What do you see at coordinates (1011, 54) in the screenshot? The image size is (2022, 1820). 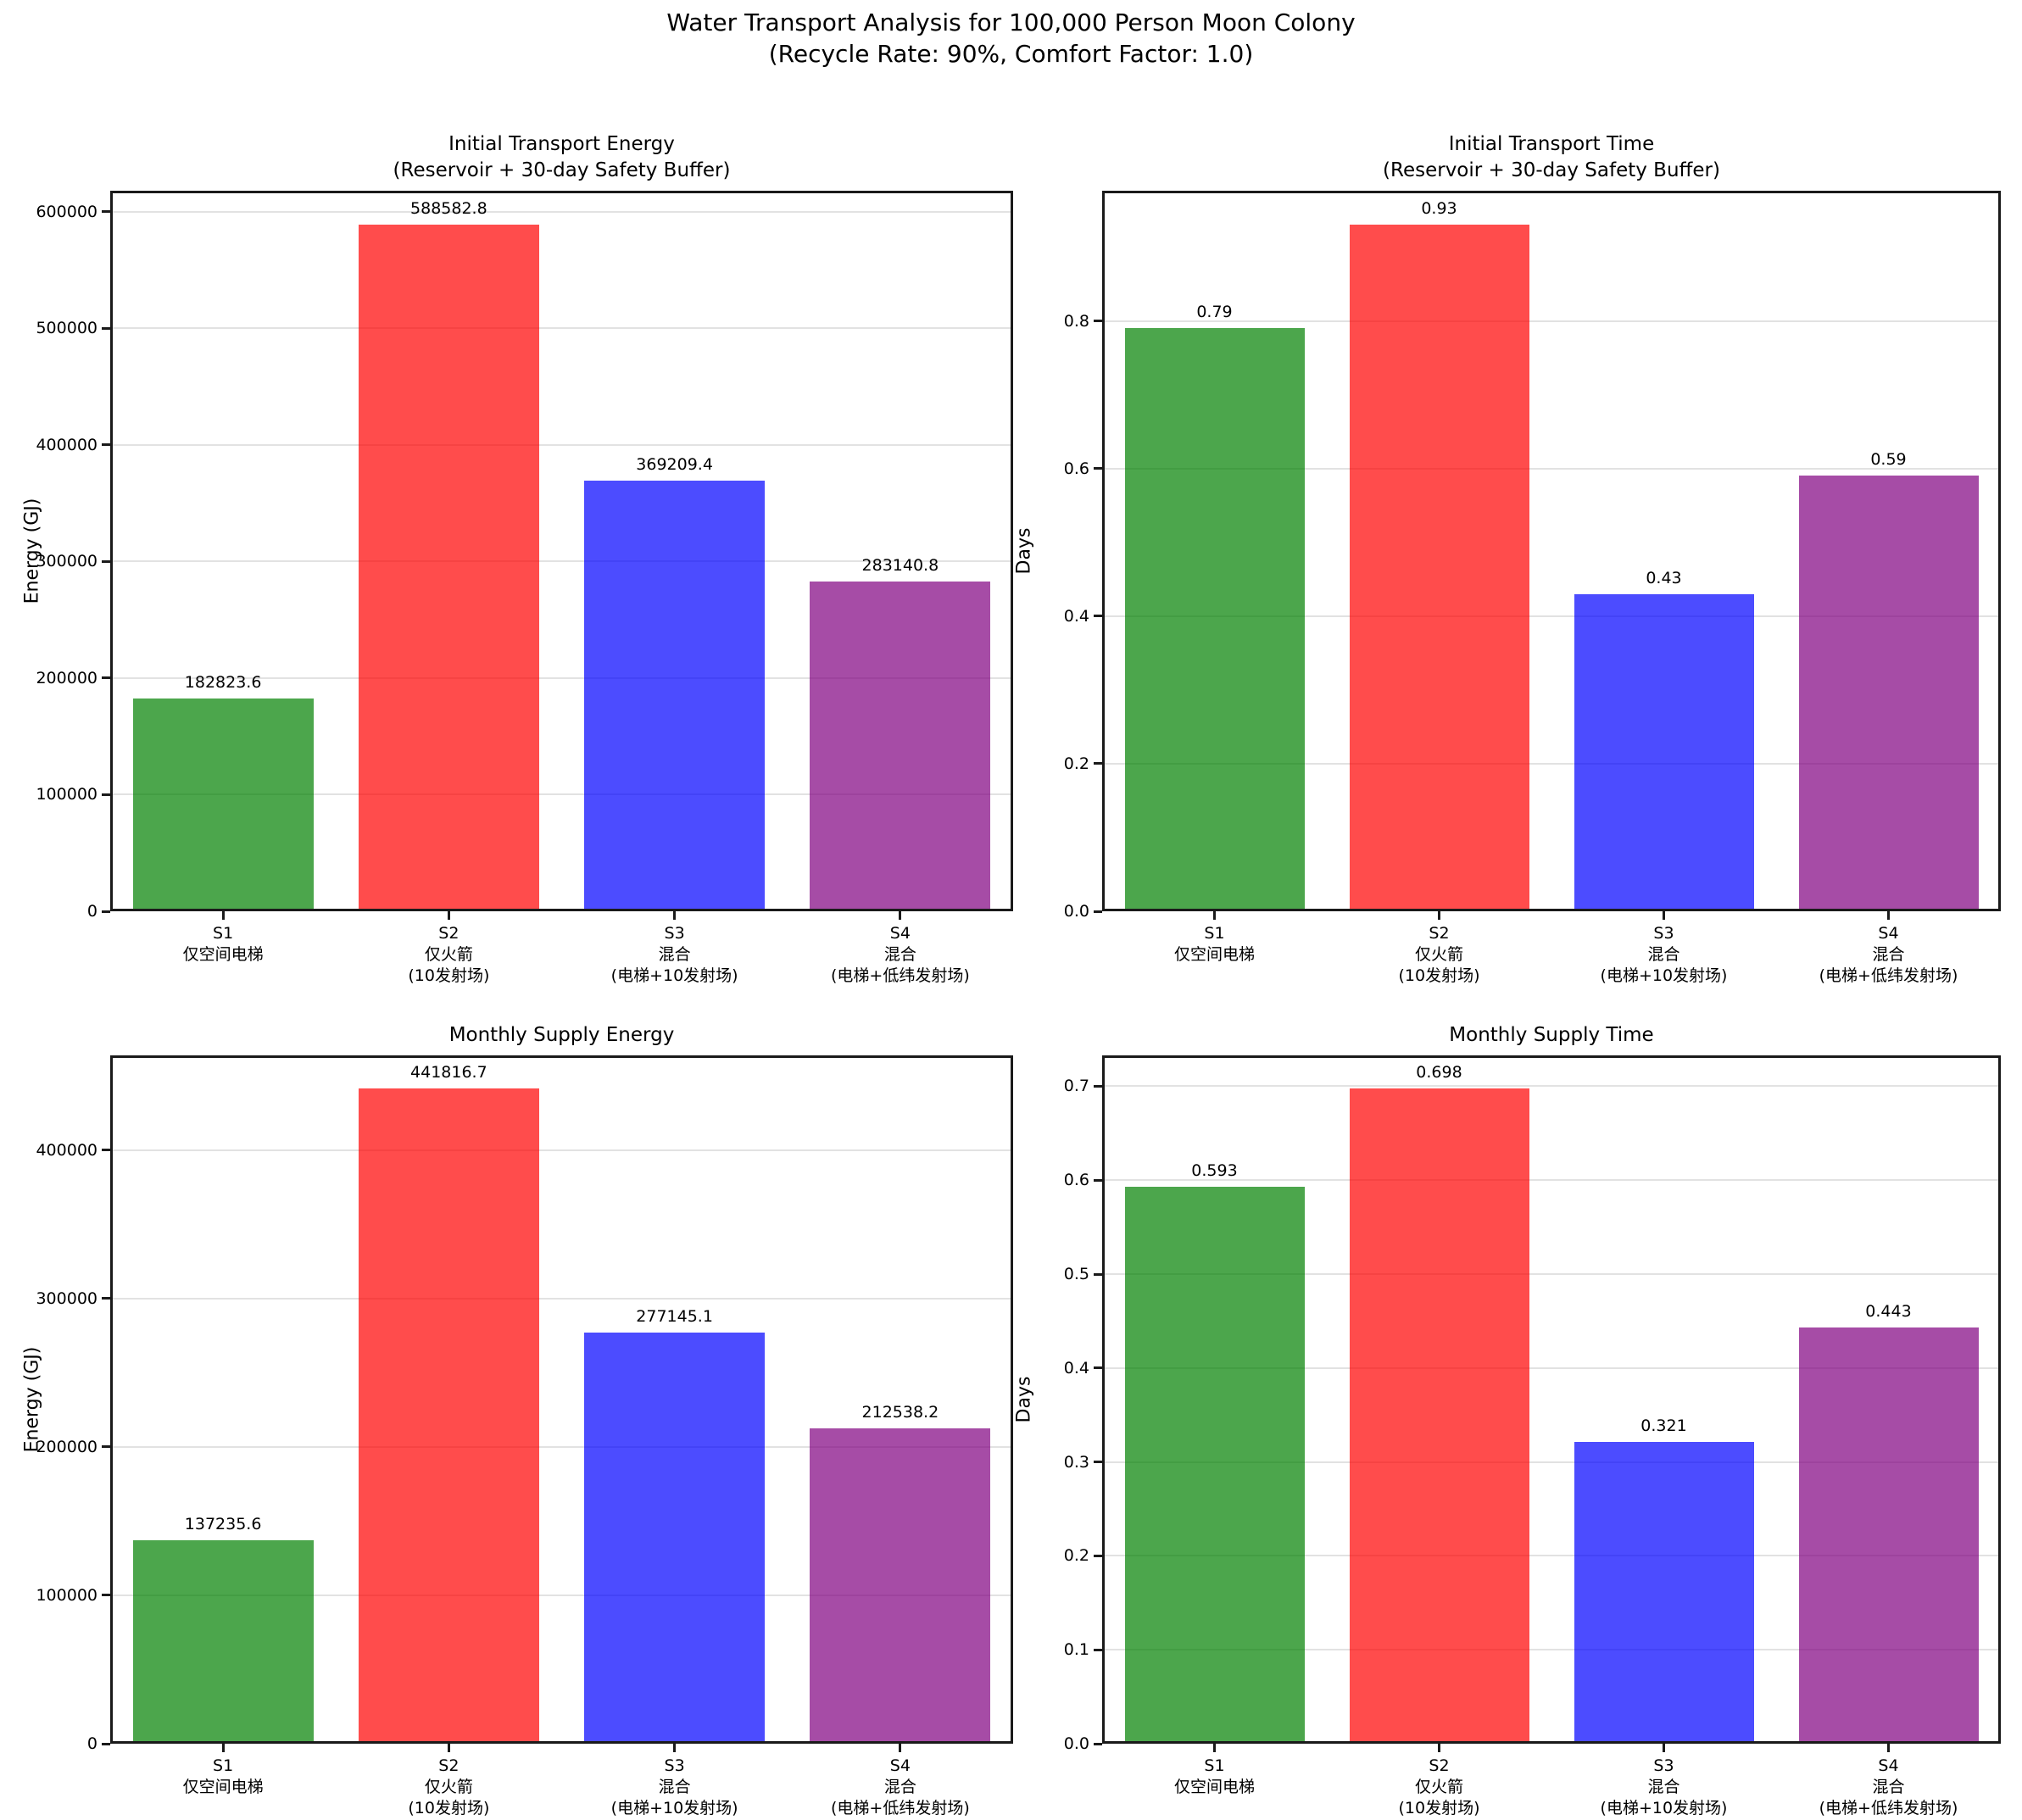 I see `figure-title-line2: (Recycle Rate: 90%, Comfort Factor: 1.0)` at bounding box center [1011, 54].